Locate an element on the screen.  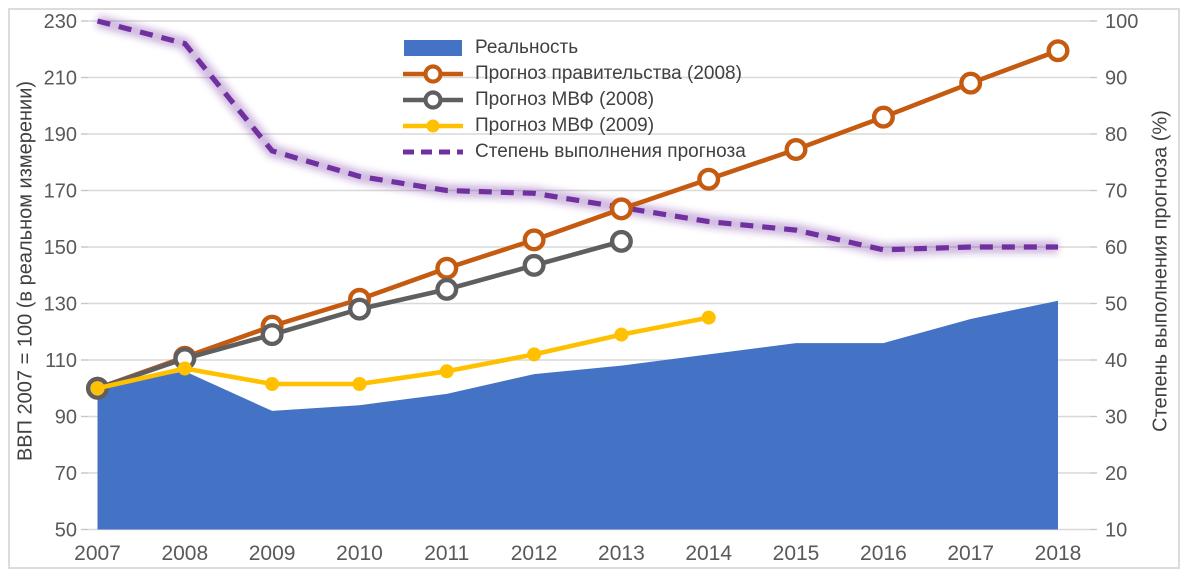
right-axis-title: Степень выполнения прогноза (%) is located at coordinates (1160, 271).